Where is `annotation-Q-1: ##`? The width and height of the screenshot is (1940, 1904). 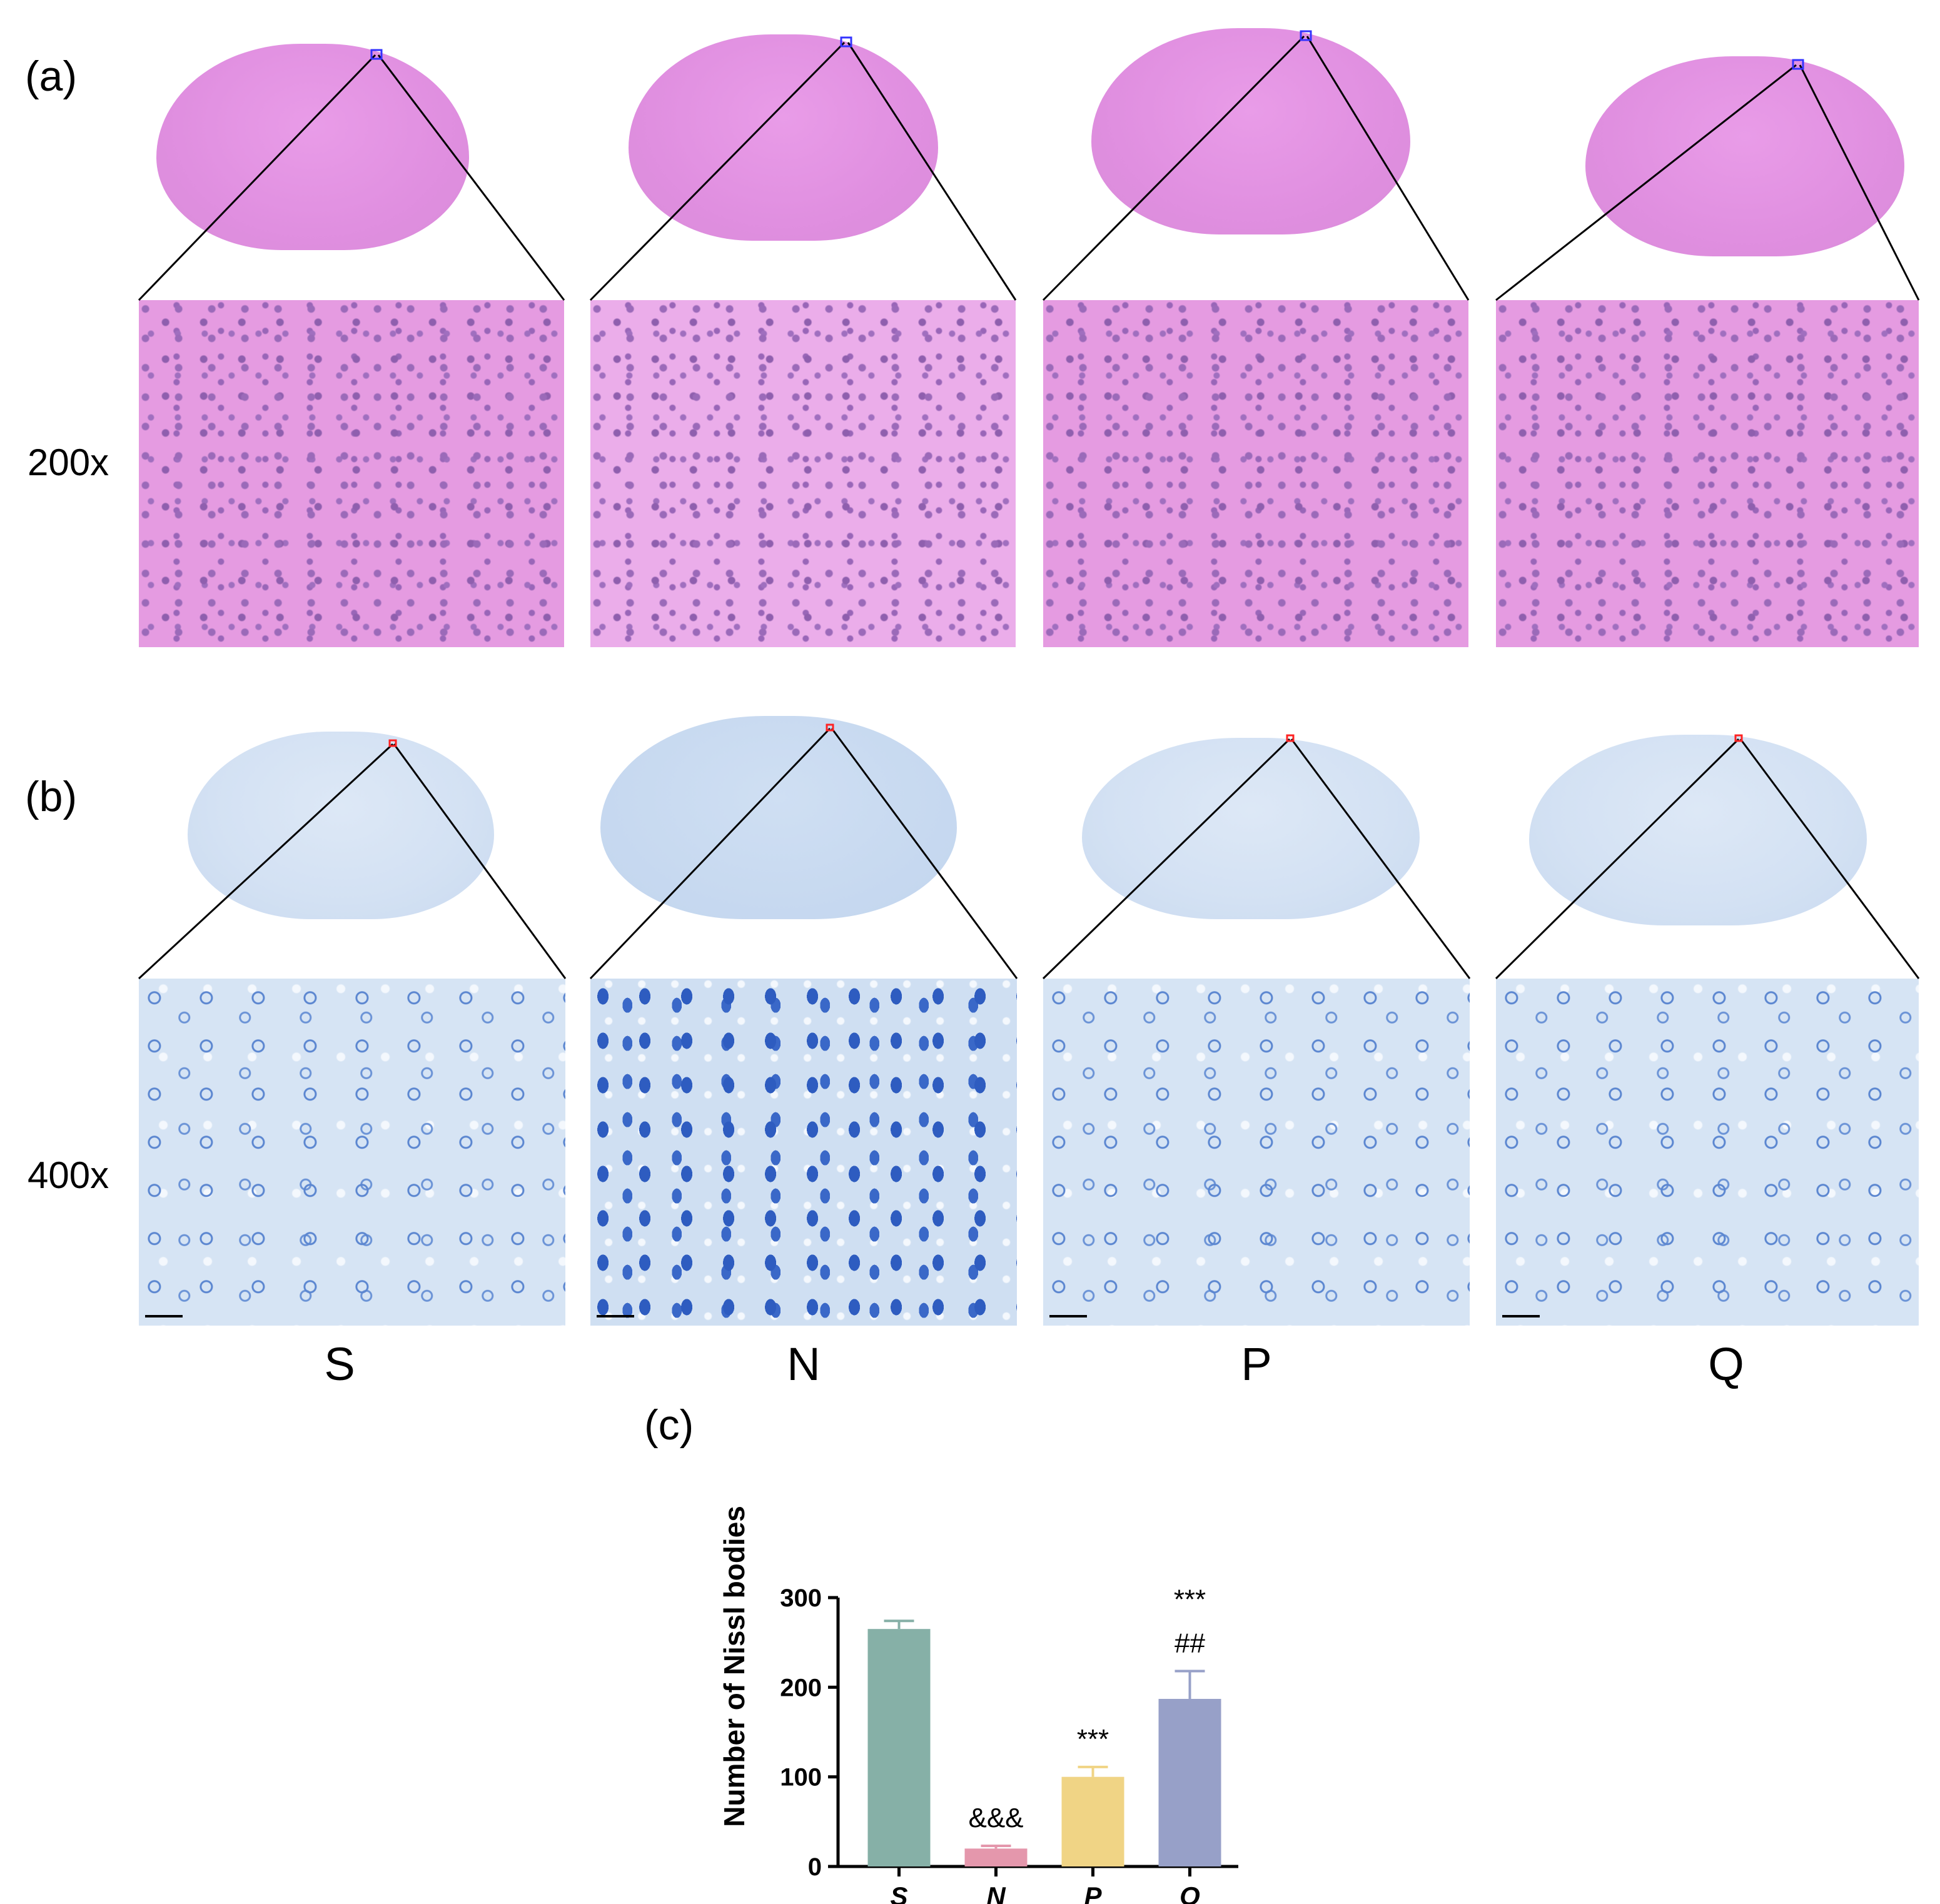 annotation-Q-1: ## is located at coordinates (1190, 1644).